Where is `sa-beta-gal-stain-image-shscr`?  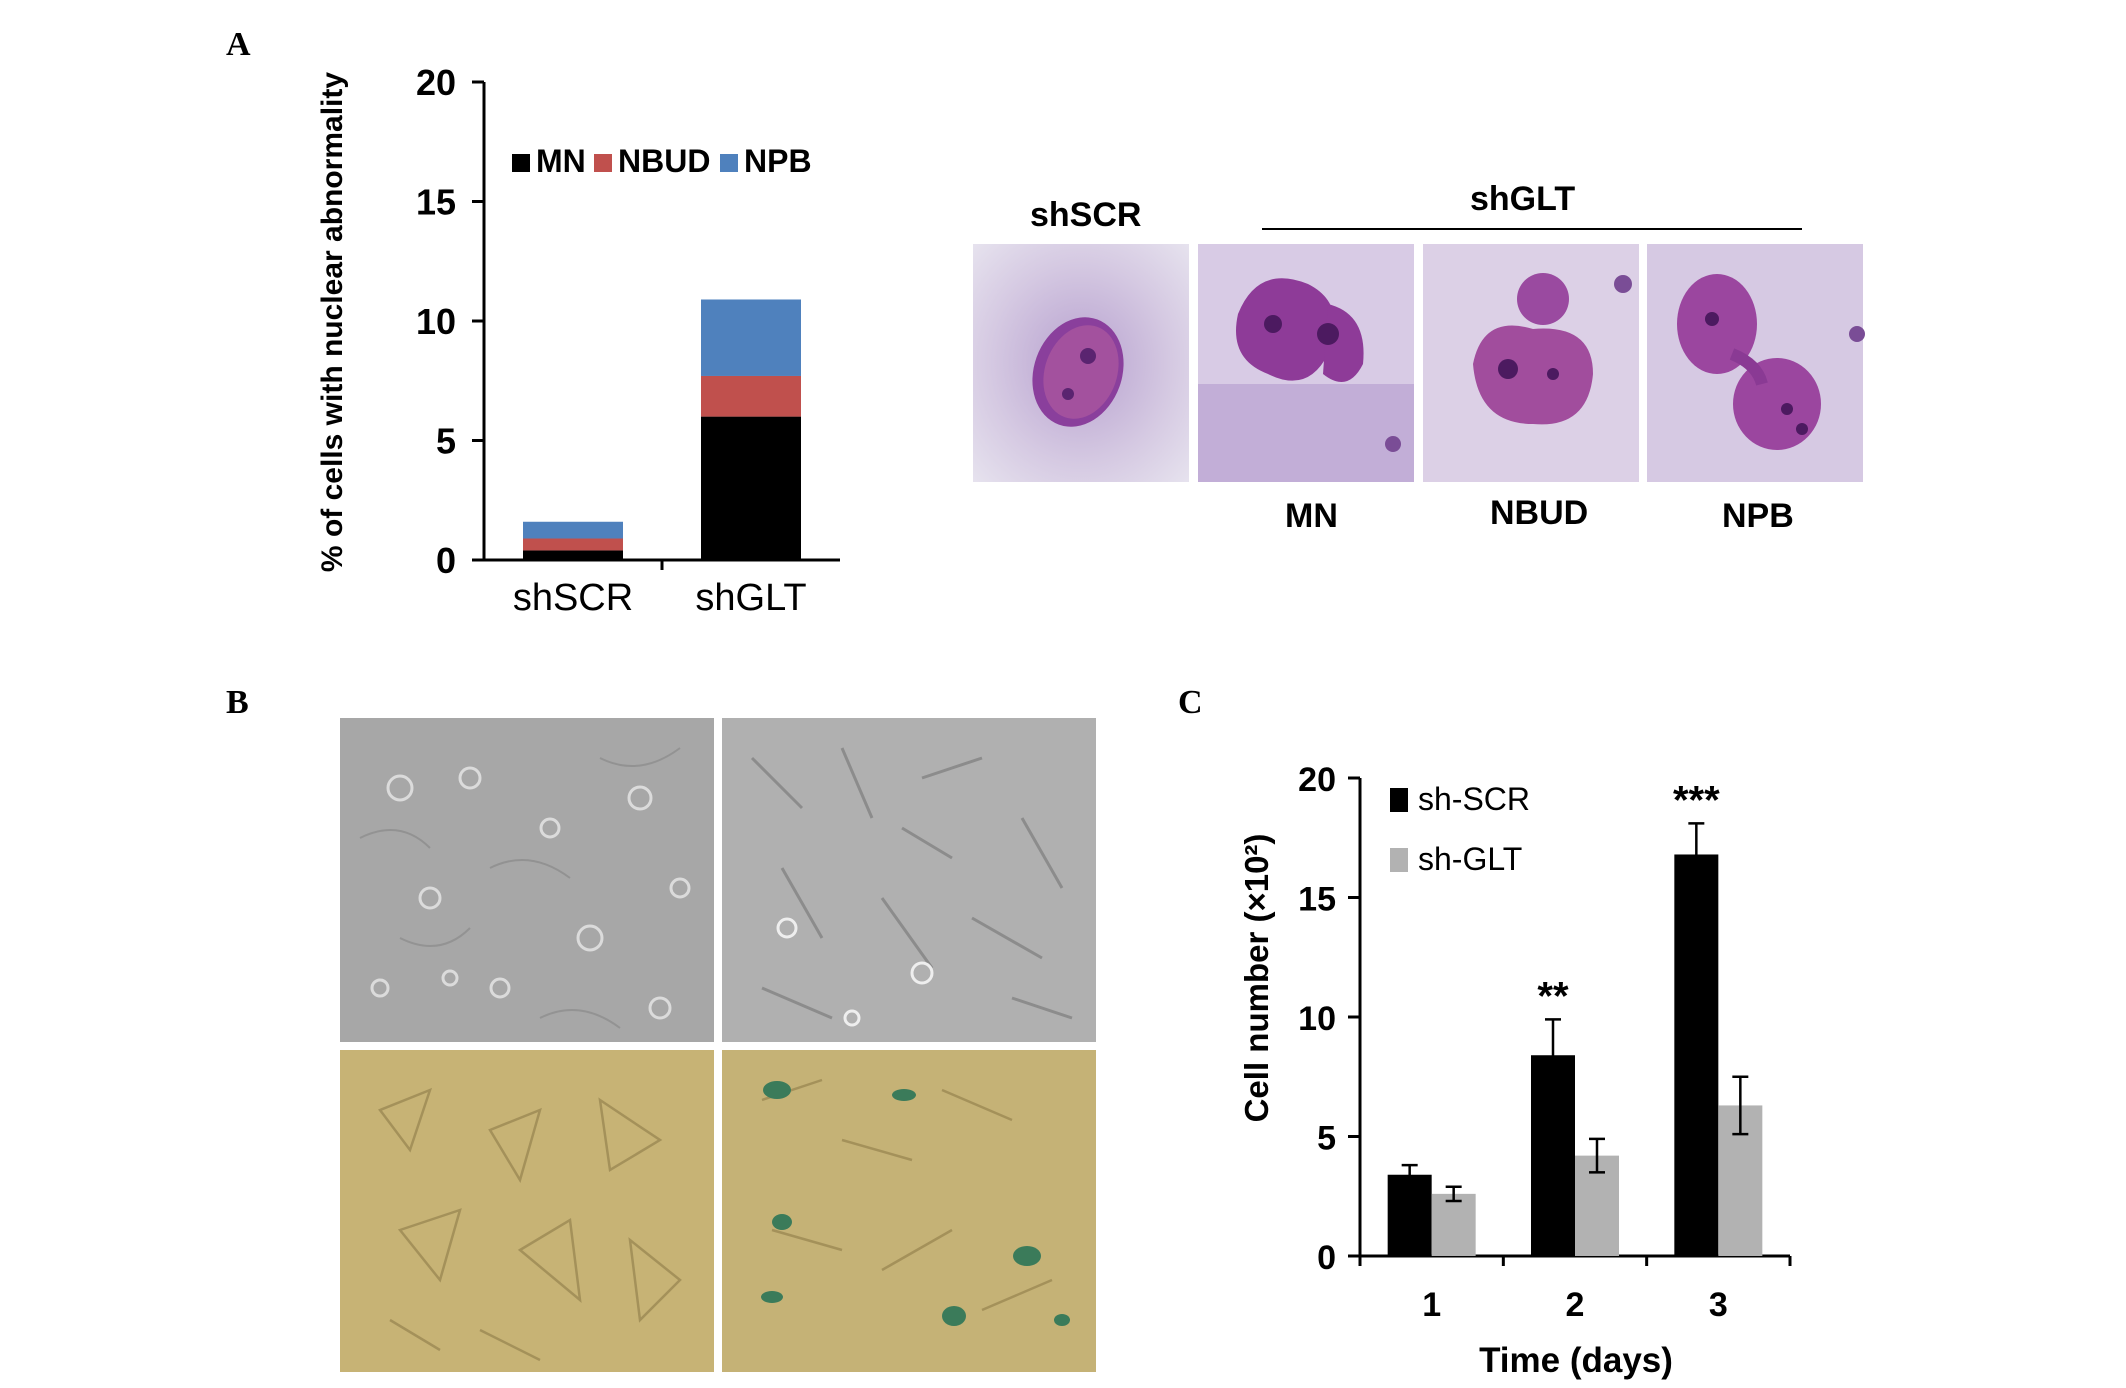
sa-beta-gal-stain-image-shscr is located at coordinates (527, 1211).